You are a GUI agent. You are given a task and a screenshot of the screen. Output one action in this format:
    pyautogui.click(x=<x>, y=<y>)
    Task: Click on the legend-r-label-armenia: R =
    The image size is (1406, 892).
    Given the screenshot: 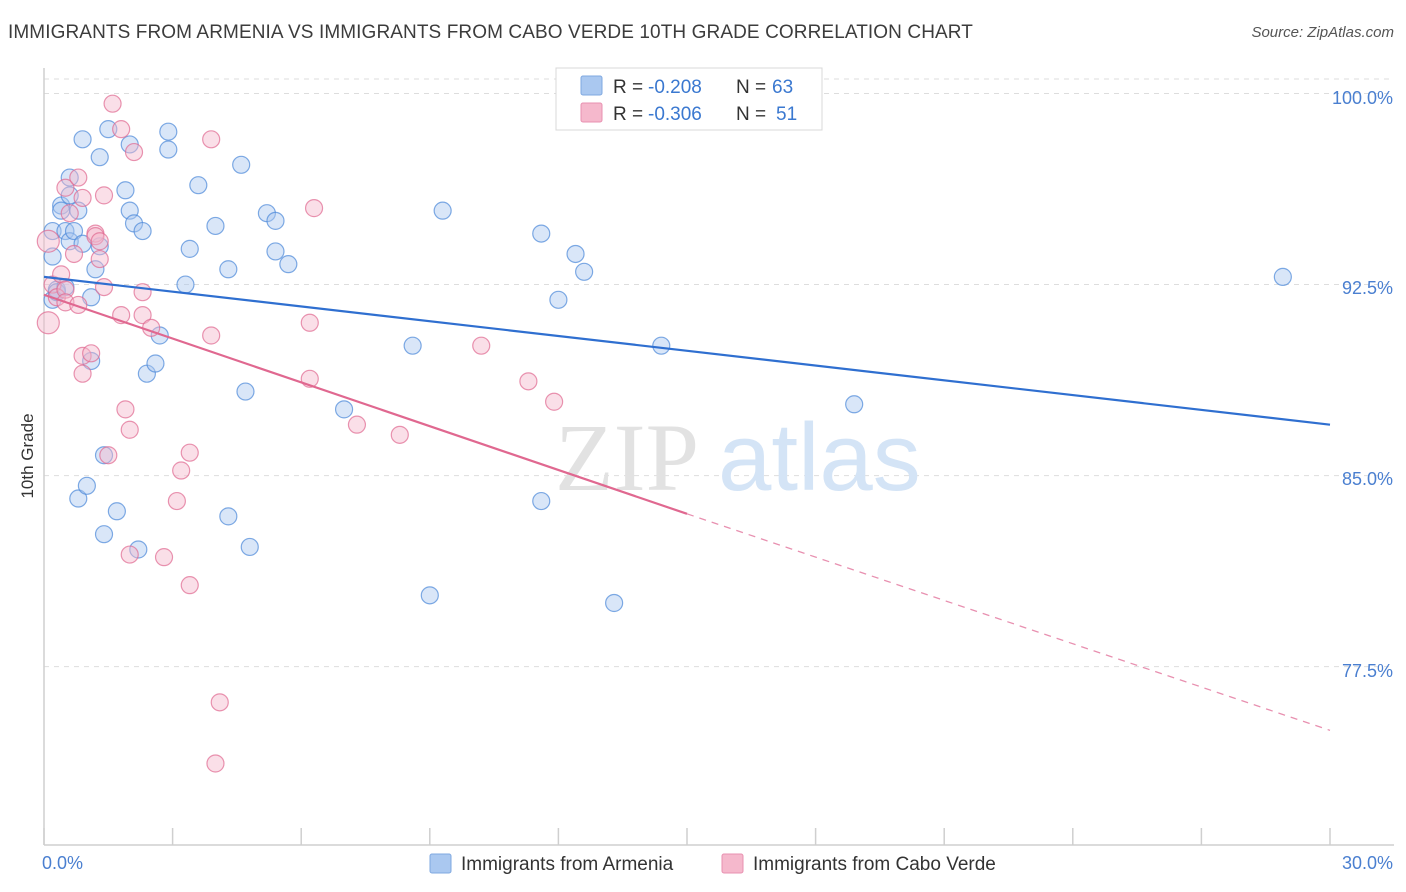 What is the action you would take?
    pyautogui.click(x=628, y=87)
    